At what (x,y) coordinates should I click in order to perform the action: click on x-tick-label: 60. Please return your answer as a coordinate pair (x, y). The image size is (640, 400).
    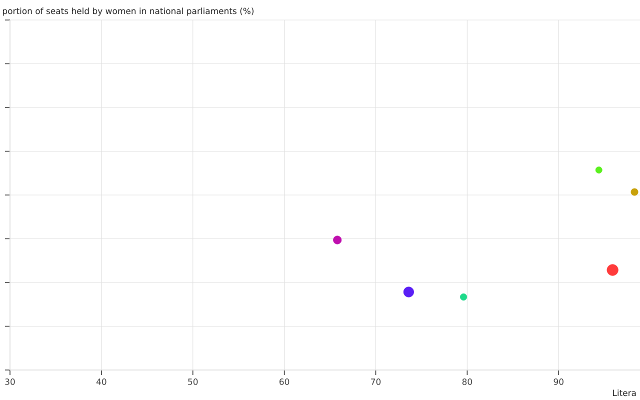
    Looking at the image, I should click on (285, 381).